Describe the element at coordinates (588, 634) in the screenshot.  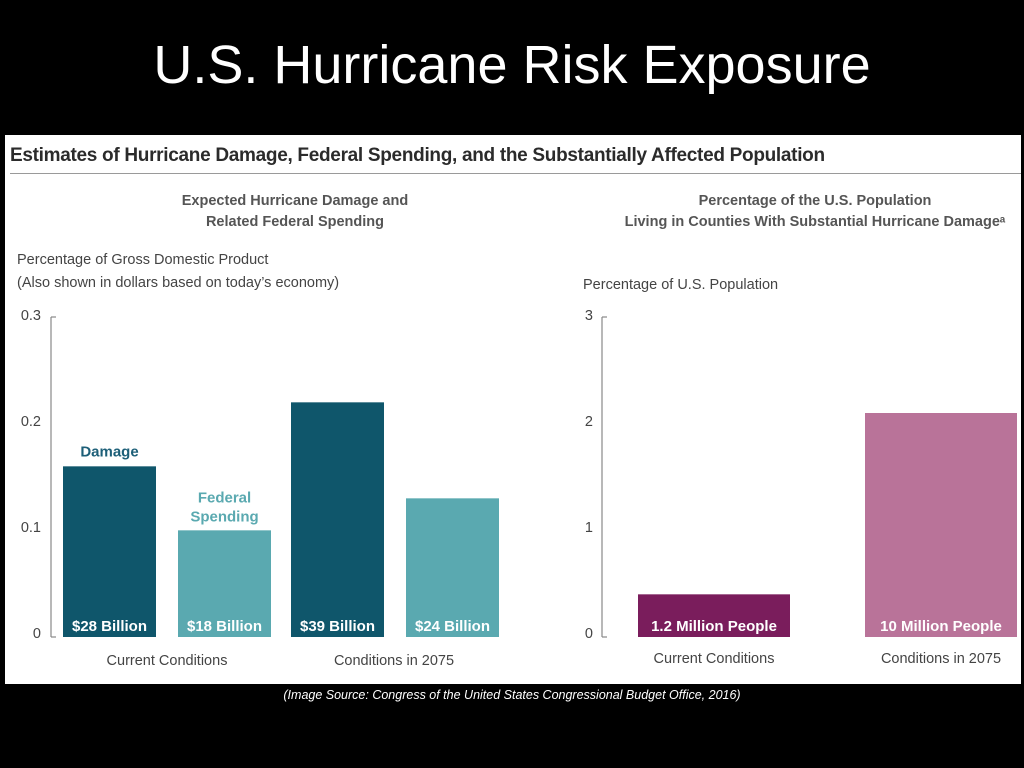
I see `right-y-tick: 0` at that location.